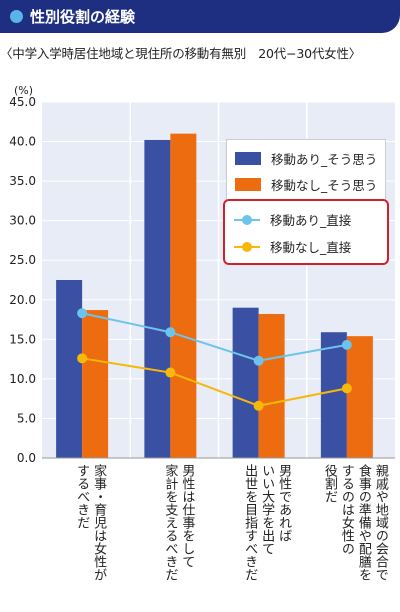 The width and height of the screenshot is (400, 612). I want to click on legend-swatch-move-yes-agree, so click(248, 158).